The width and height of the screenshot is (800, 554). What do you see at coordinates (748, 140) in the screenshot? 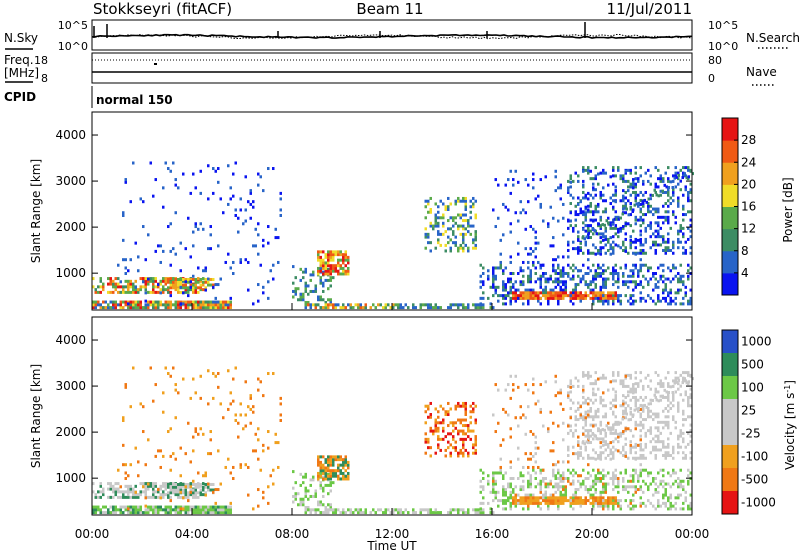
I see `power-colorbar-tick-label: 28` at bounding box center [748, 140].